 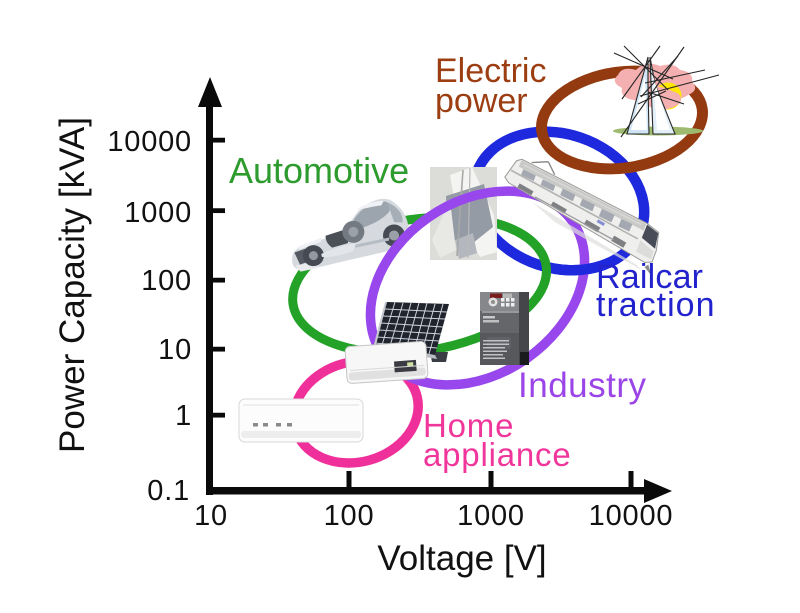 What do you see at coordinates (490, 71) in the screenshot?
I see `svg-text: Electric` at bounding box center [490, 71].